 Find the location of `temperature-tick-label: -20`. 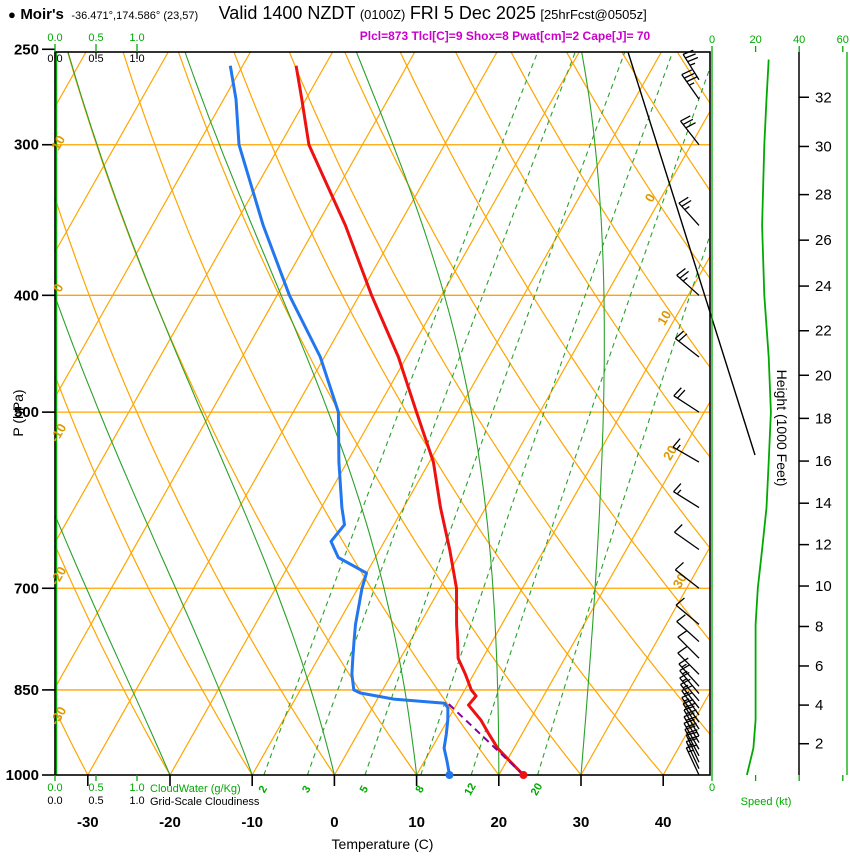

temperature-tick-label: -20 is located at coordinates (170, 822).